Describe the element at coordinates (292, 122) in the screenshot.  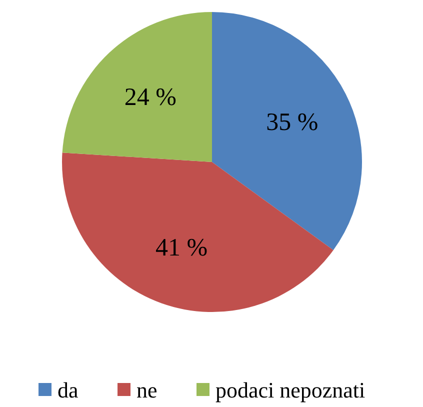
I see `data-label: 35 %` at that location.